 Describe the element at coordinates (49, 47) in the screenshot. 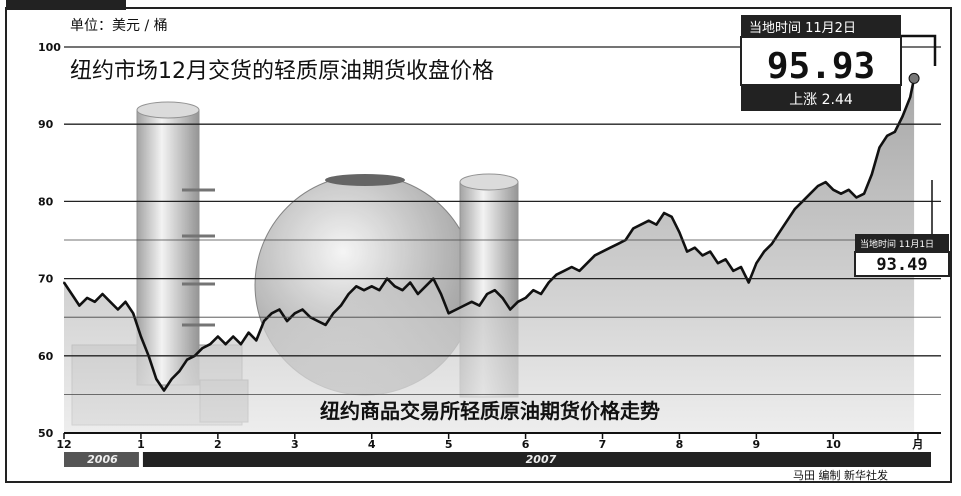

I see `y-tick-label-100: 100` at that location.